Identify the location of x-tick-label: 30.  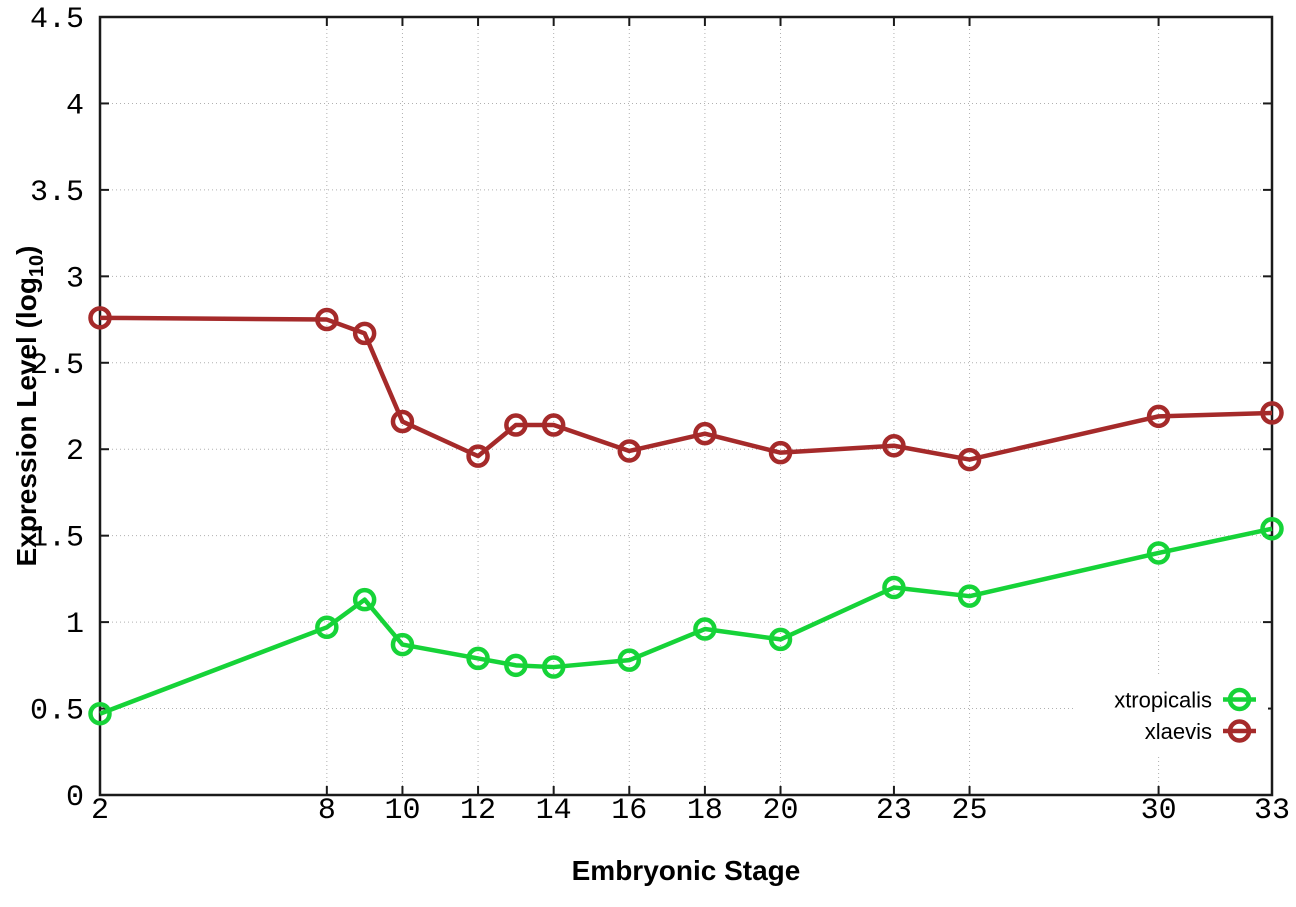
(1159, 811).